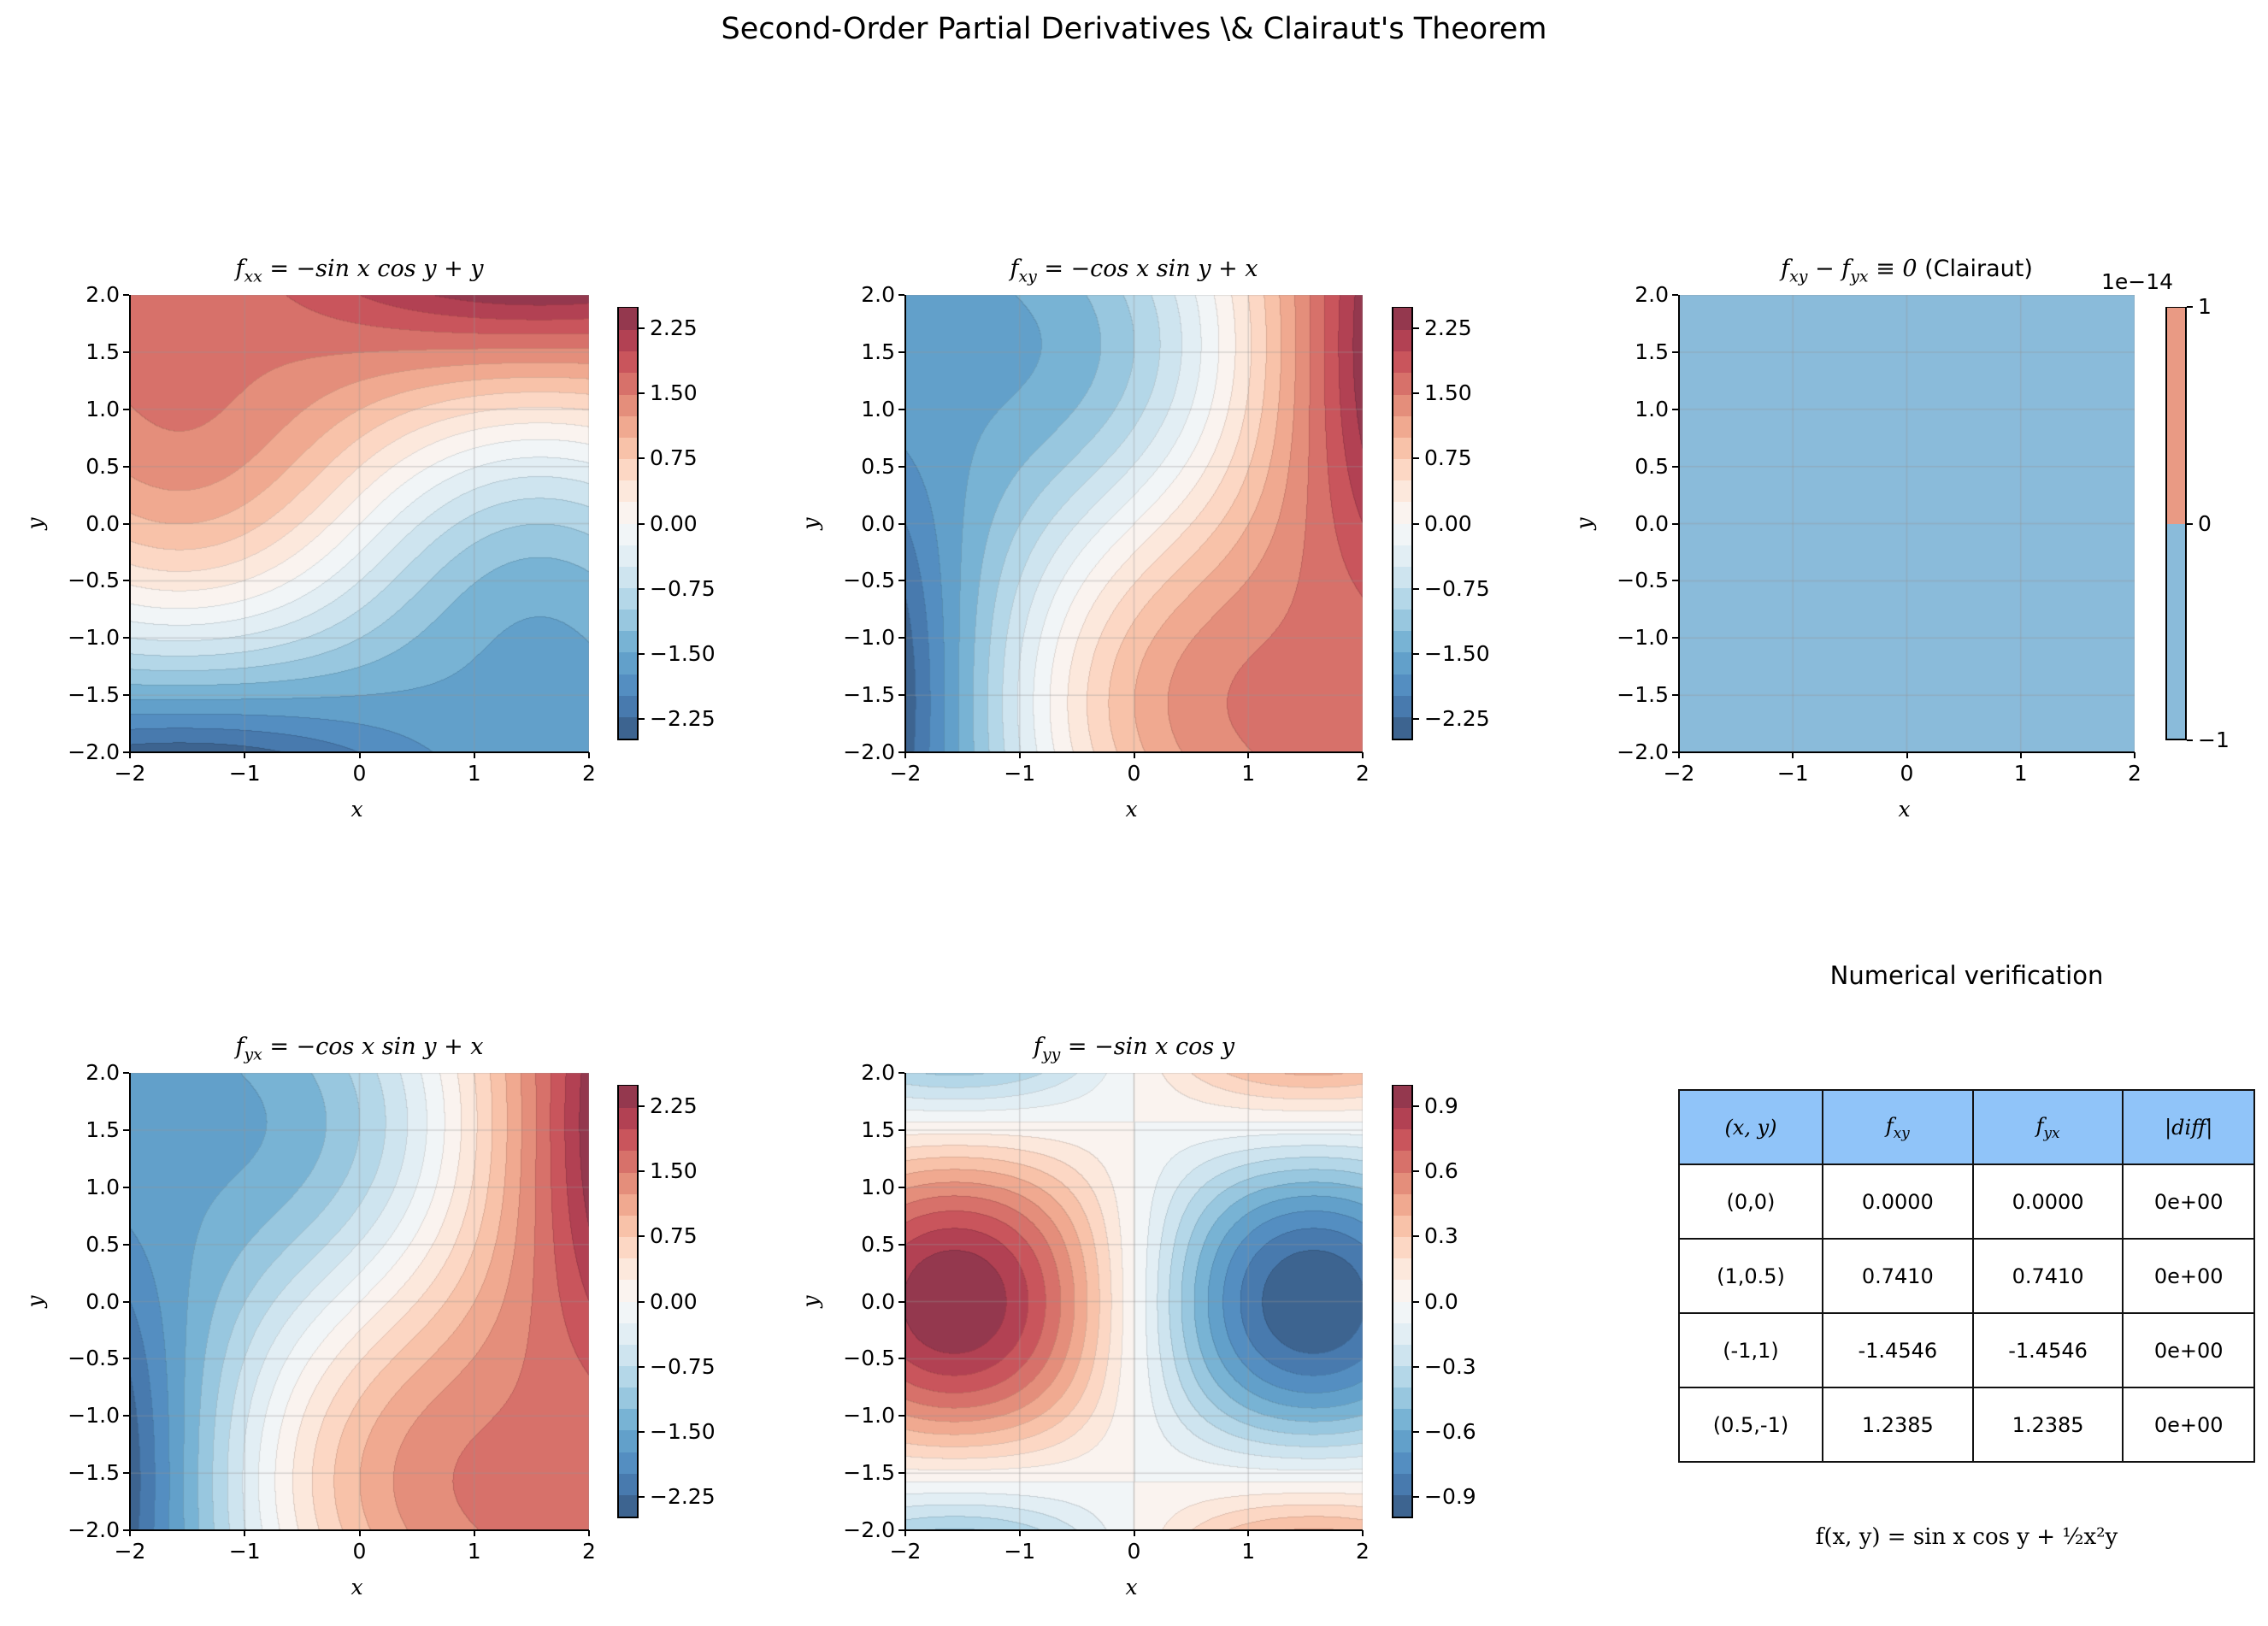 The image size is (2268, 1626). Describe the element at coordinates (94, 1529) in the screenshot. I see `y-tick-label: −2.0` at that location.